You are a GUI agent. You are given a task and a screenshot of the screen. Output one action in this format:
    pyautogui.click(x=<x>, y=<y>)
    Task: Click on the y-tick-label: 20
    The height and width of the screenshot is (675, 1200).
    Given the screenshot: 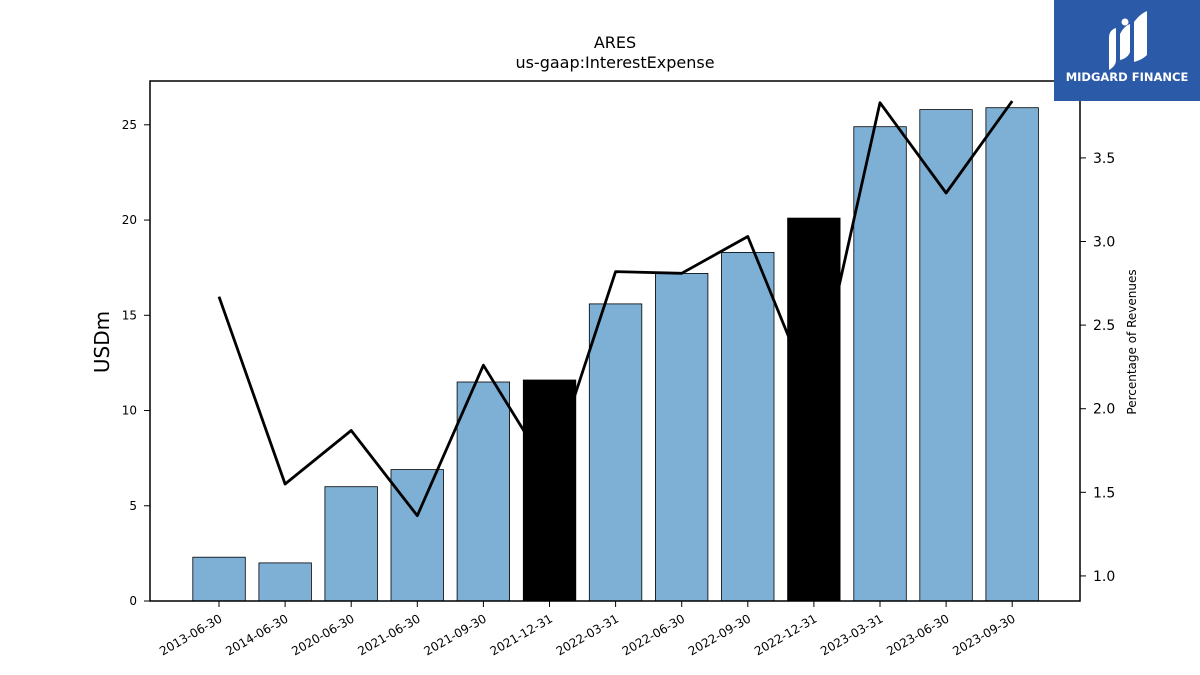 What is the action you would take?
    pyautogui.click(x=129, y=220)
    